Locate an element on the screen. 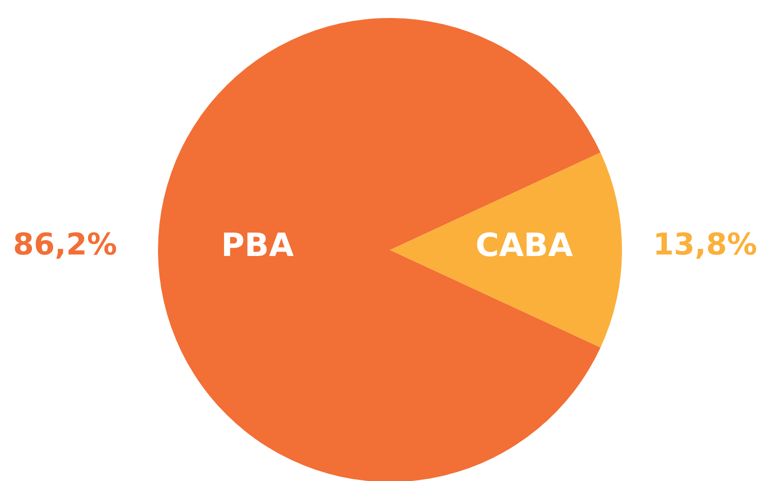 This screenshot has height=481, width=763. data-label: 86,2% is located at coordinates (65, 245).